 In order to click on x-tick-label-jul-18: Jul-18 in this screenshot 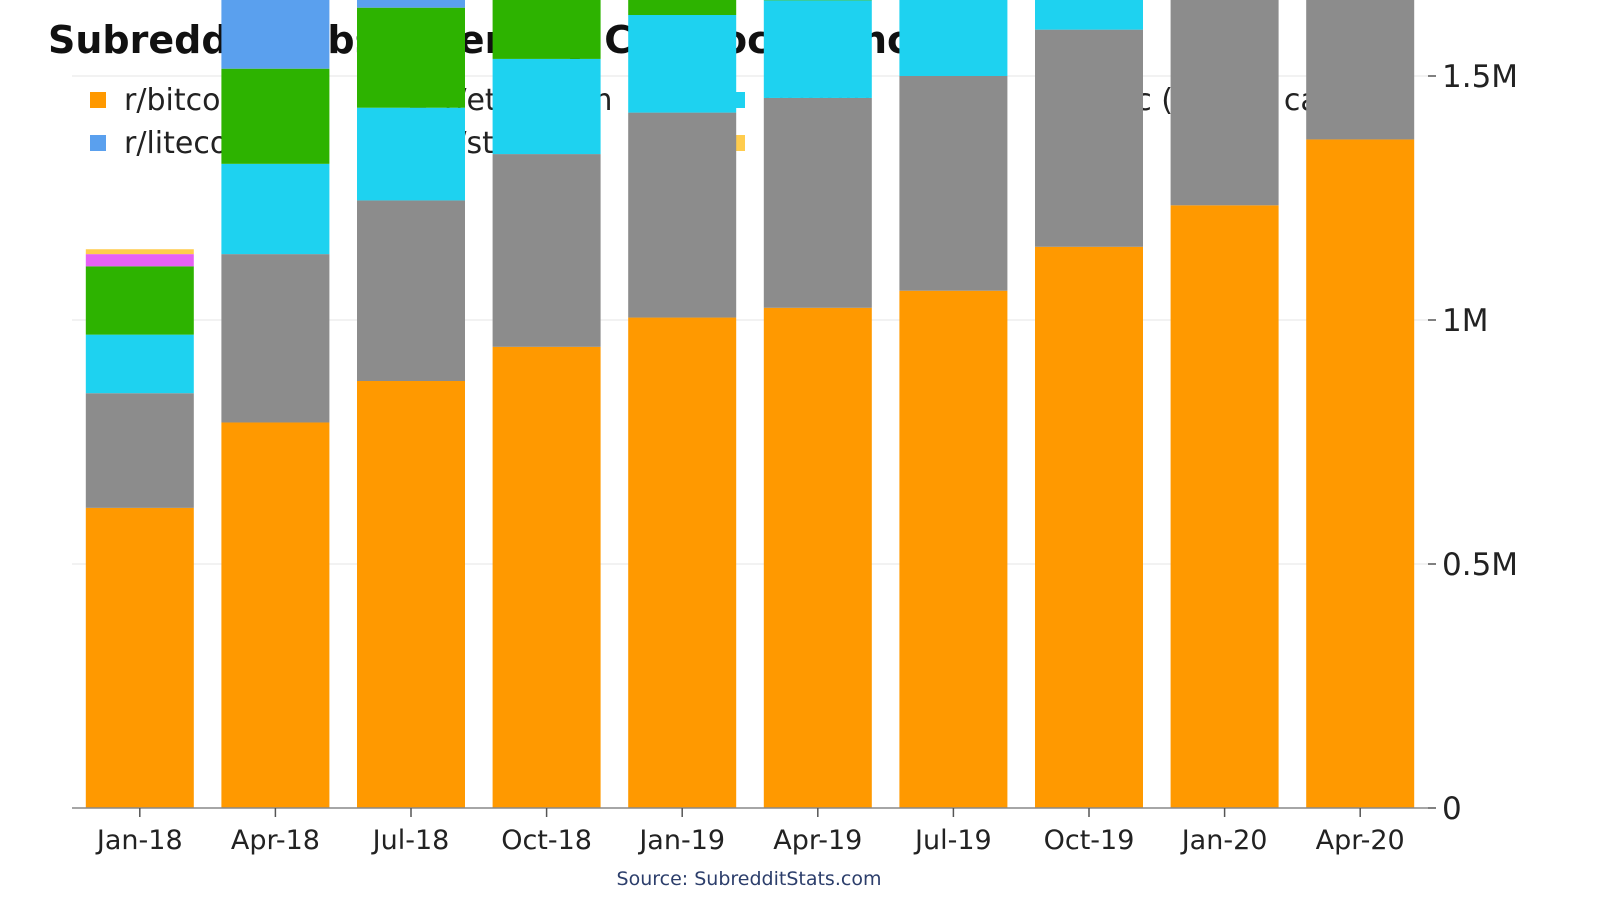, I will do `click(410, 840)`.